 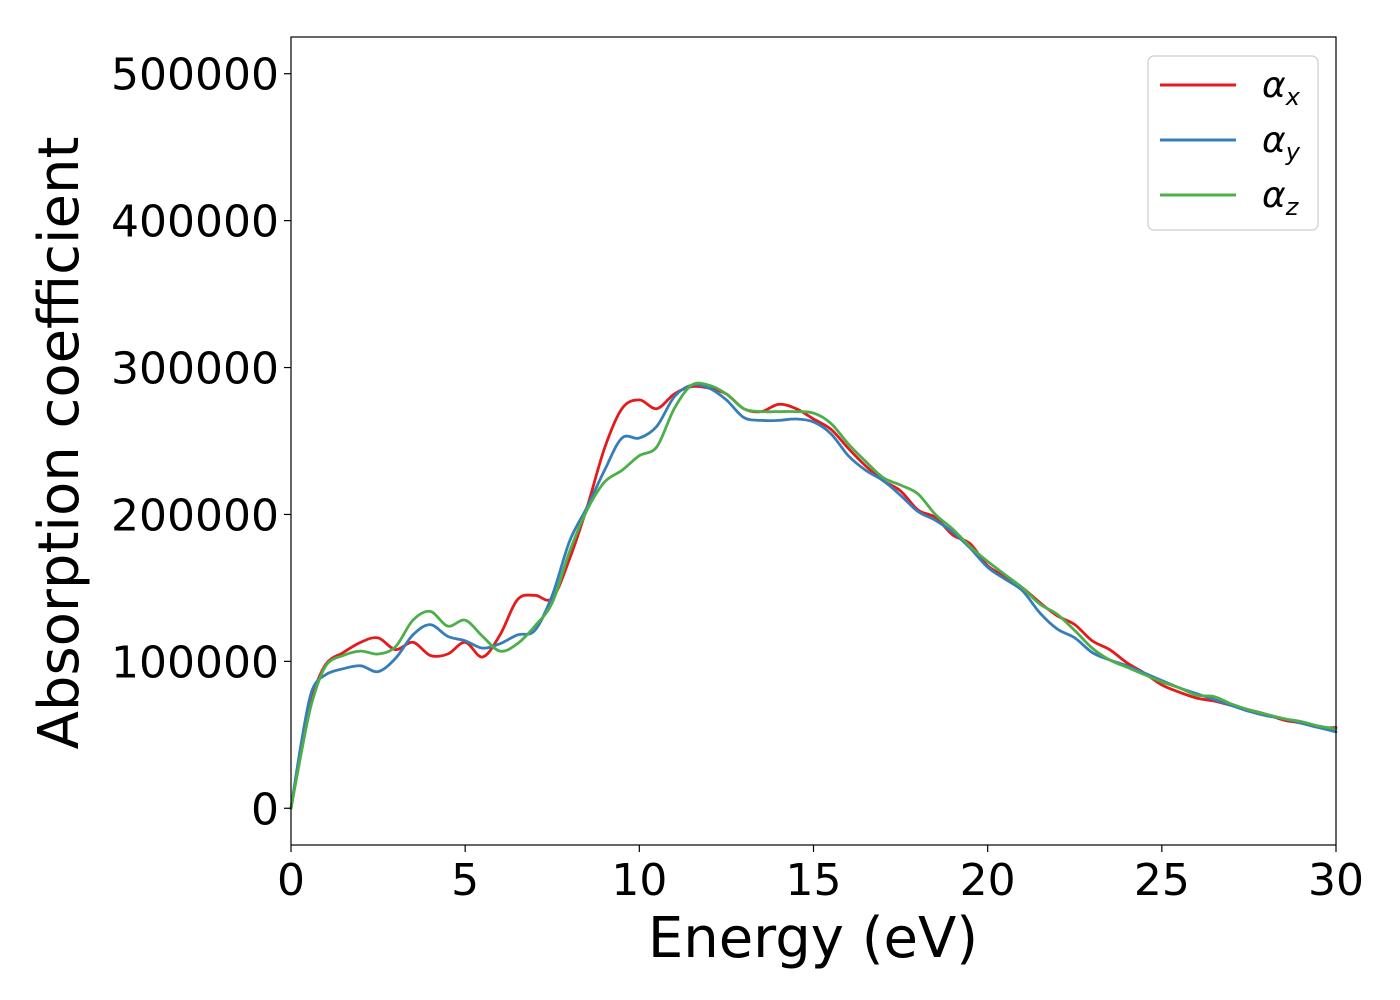 I want to click on x-tick-label: 30, so click(x=1336, y=880).